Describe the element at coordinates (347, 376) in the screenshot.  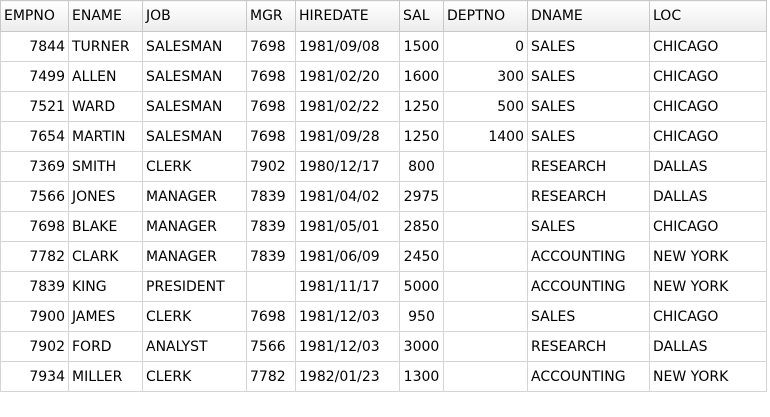
I see `cell-hiredate: 1982/01/23` at that location.